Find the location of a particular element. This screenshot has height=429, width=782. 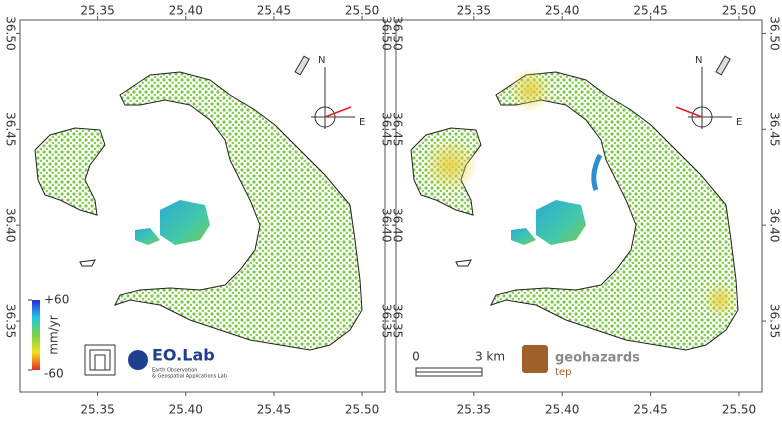

eolab-name: EO.Lab is located at coordinates (183, 355).